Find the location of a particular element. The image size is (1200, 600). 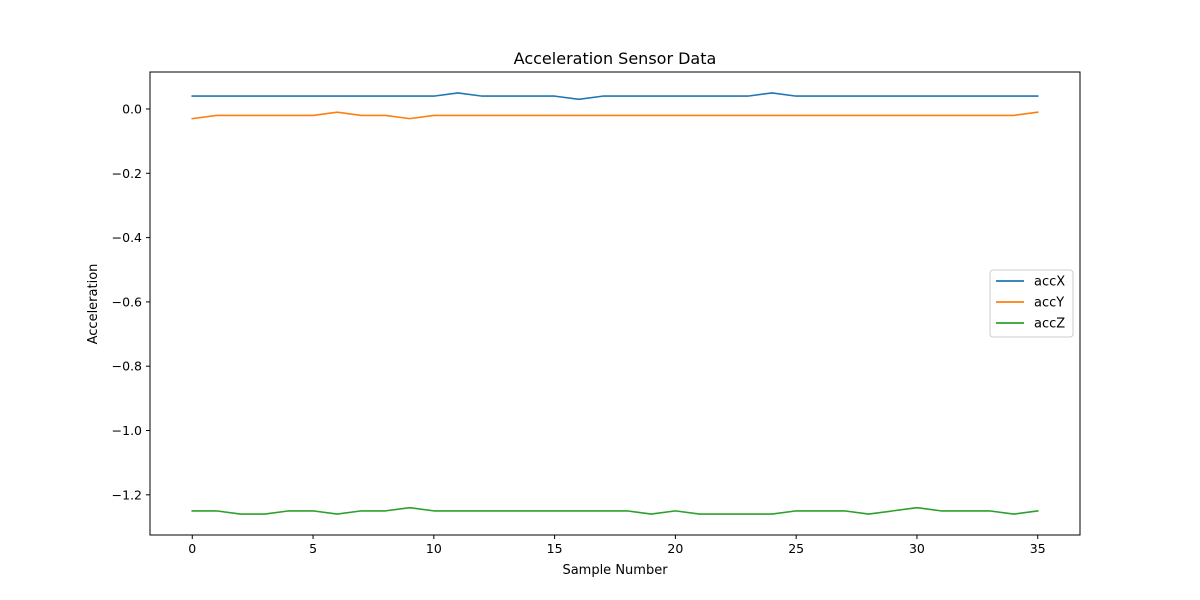

x-tick-label: 10 is located at coordinates (434, 548).